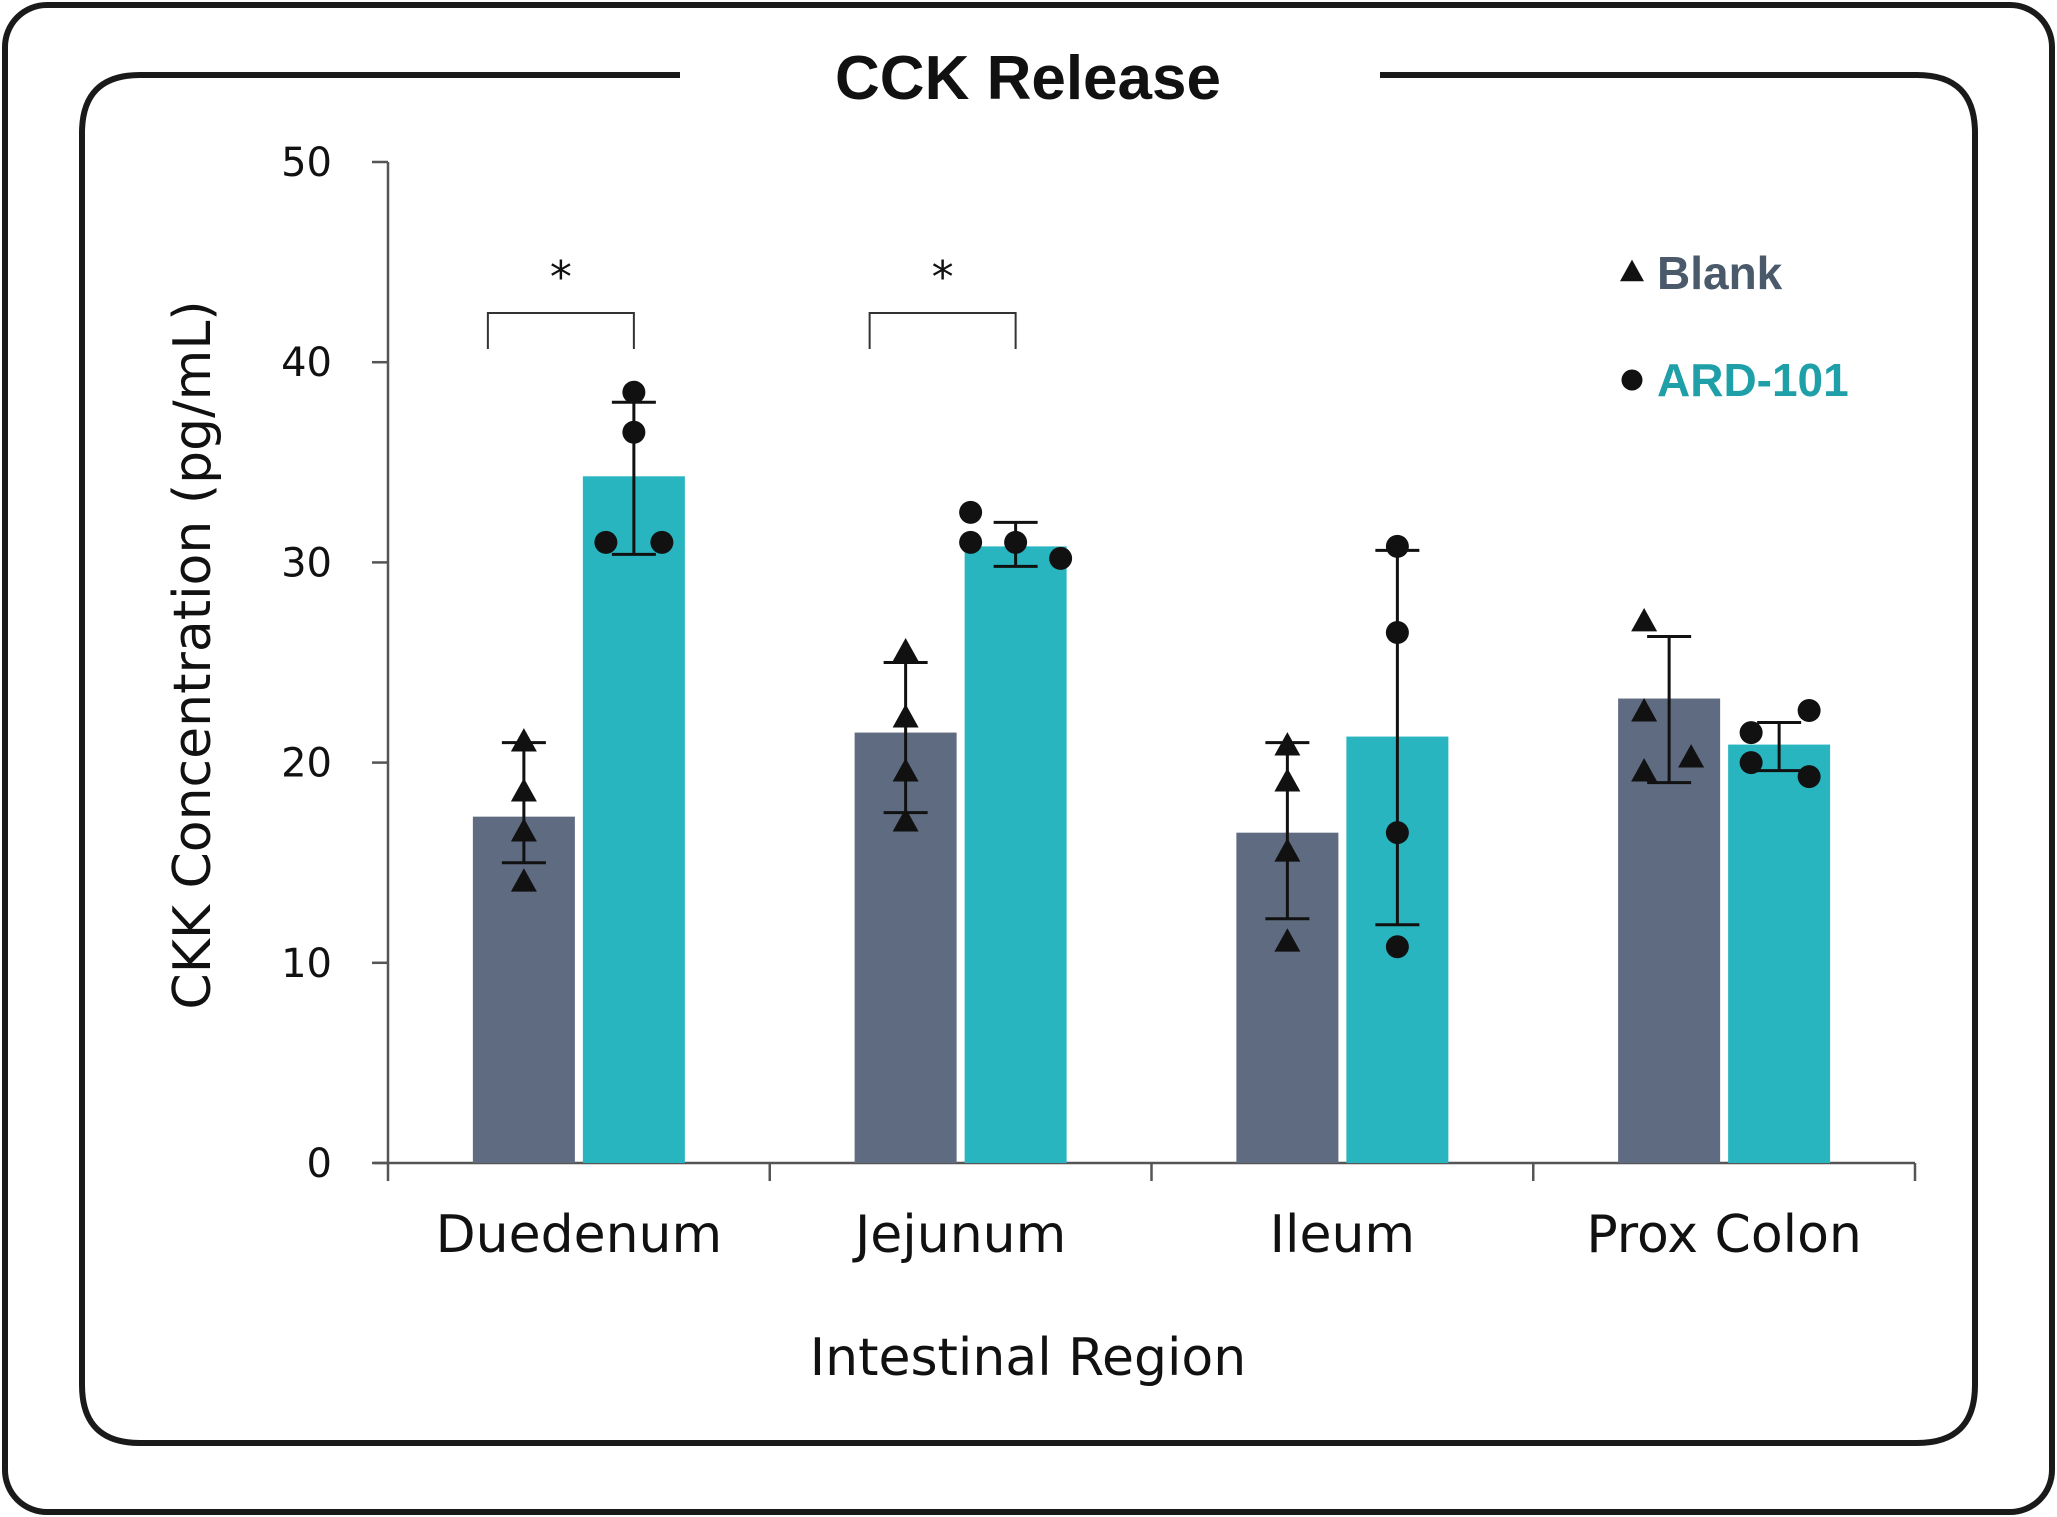  Describe the element at coordinates (1632, 270) in the screenshot. I see `legend-triangle-icon` at that location.